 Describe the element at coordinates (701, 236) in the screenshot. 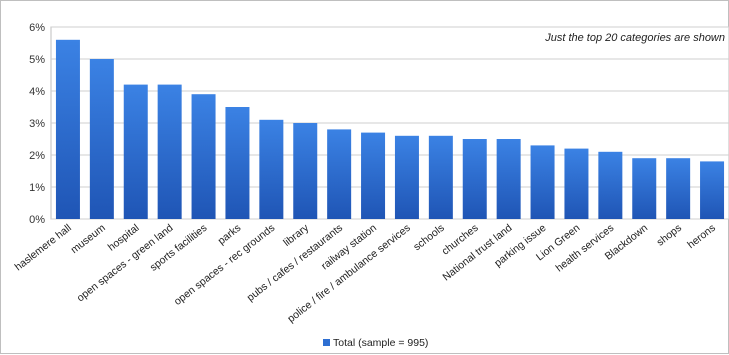

I see `x-tick-label: herons` at that location.